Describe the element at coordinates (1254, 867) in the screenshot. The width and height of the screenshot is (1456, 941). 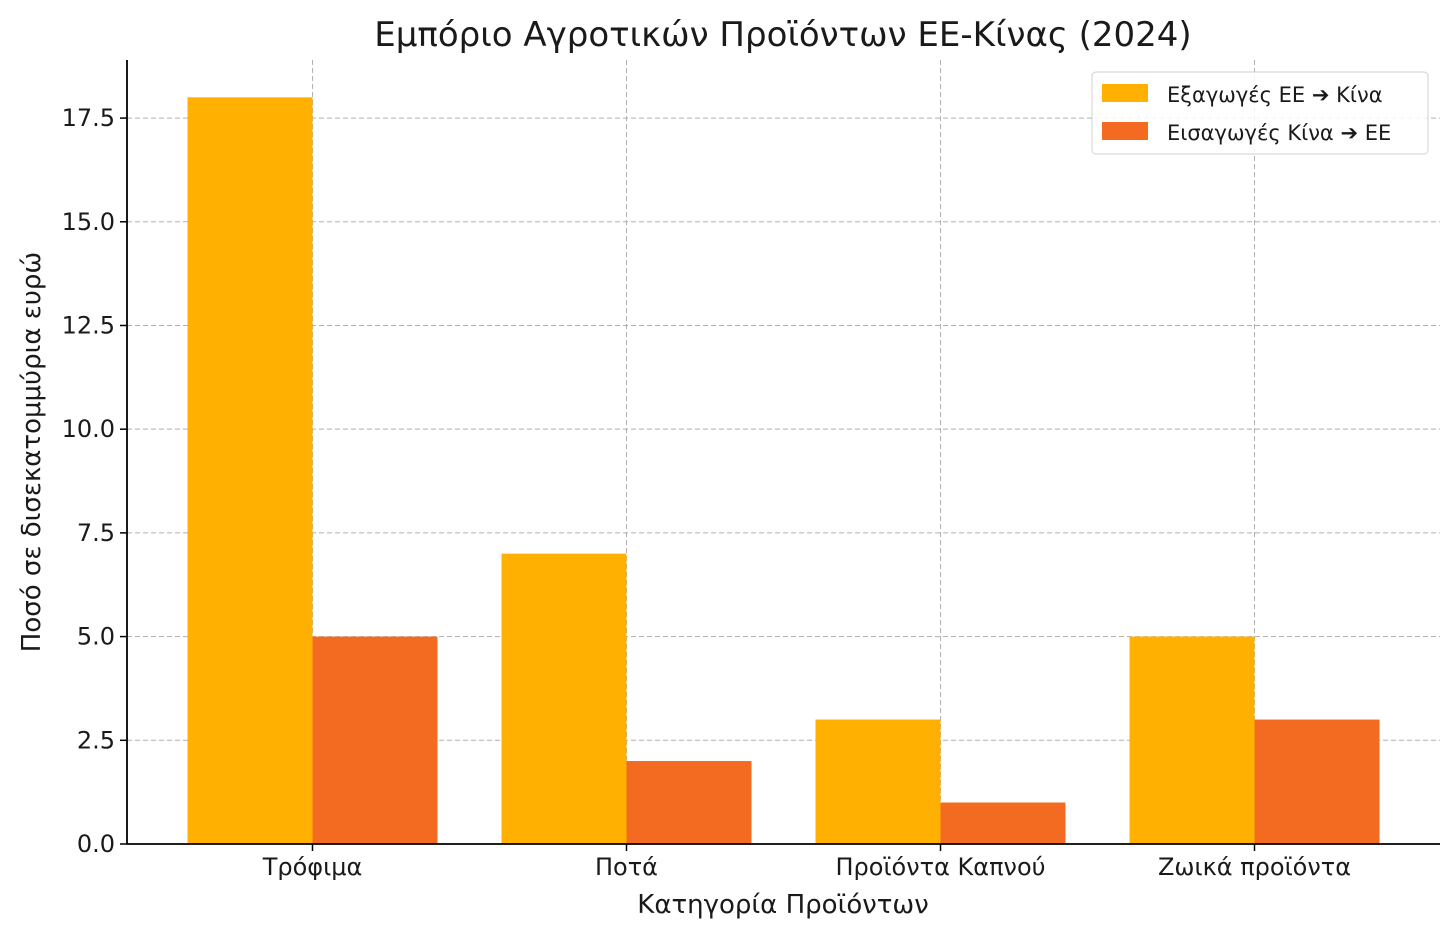
I see `x-tick-label: Ζωικά προϊόντα` at that location.